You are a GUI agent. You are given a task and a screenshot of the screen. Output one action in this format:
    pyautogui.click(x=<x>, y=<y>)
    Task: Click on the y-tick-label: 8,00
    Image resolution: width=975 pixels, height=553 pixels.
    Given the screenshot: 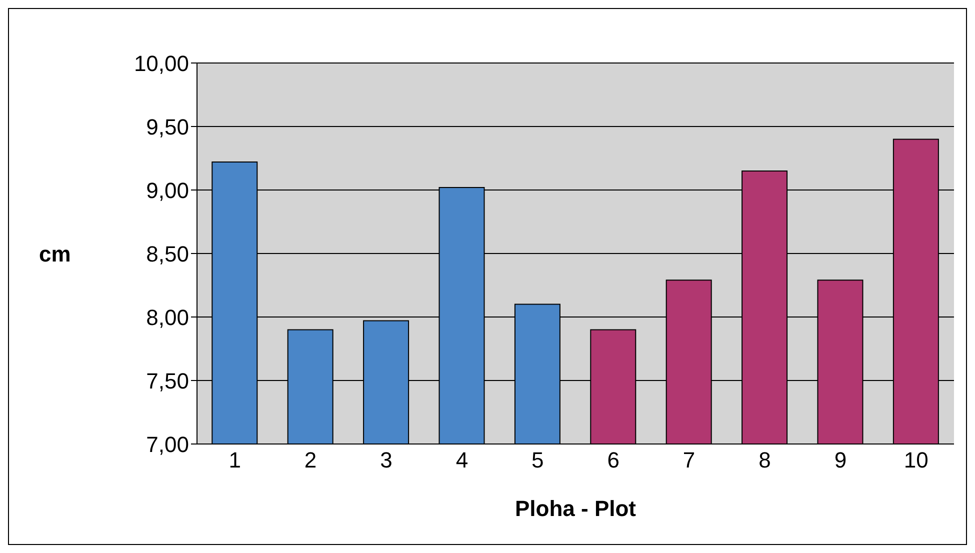 What is the action you would take?
    pyautogui.click(x=167, y=317)
    